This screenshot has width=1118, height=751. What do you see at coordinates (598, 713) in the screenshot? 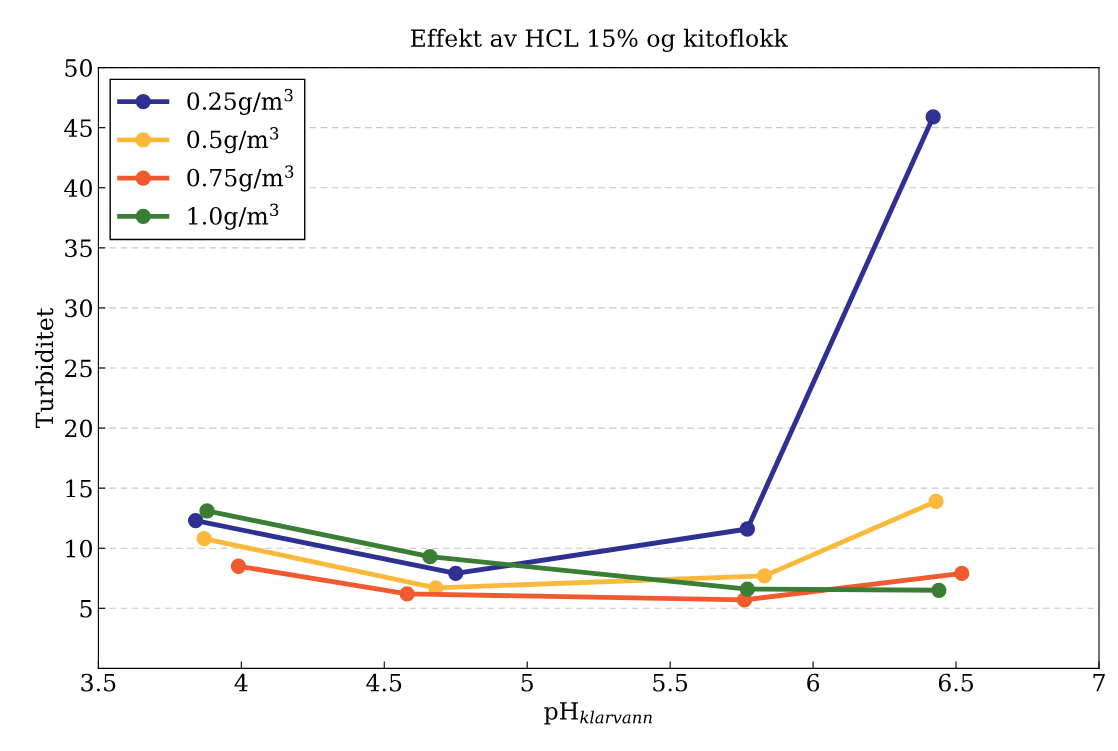
I see `x-axis-title: pH$_{klarvann}$` at bounding box center [598, 713].